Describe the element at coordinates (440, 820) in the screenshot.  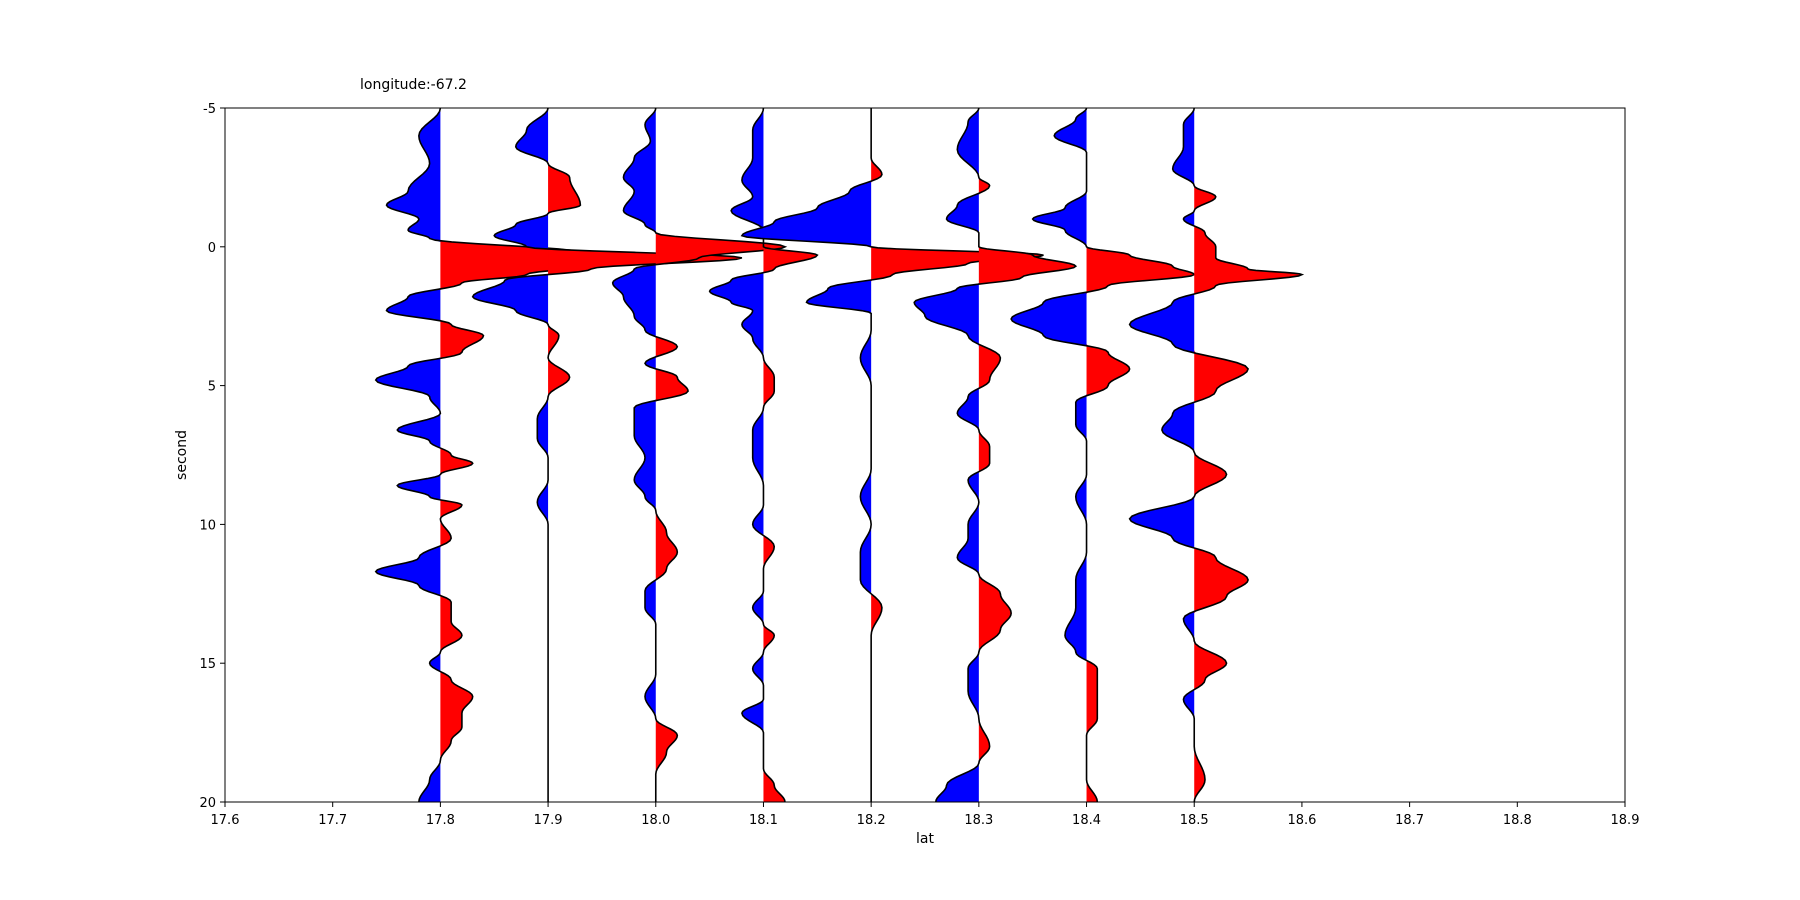
I see `x-tick-label: 17.8` at that location.